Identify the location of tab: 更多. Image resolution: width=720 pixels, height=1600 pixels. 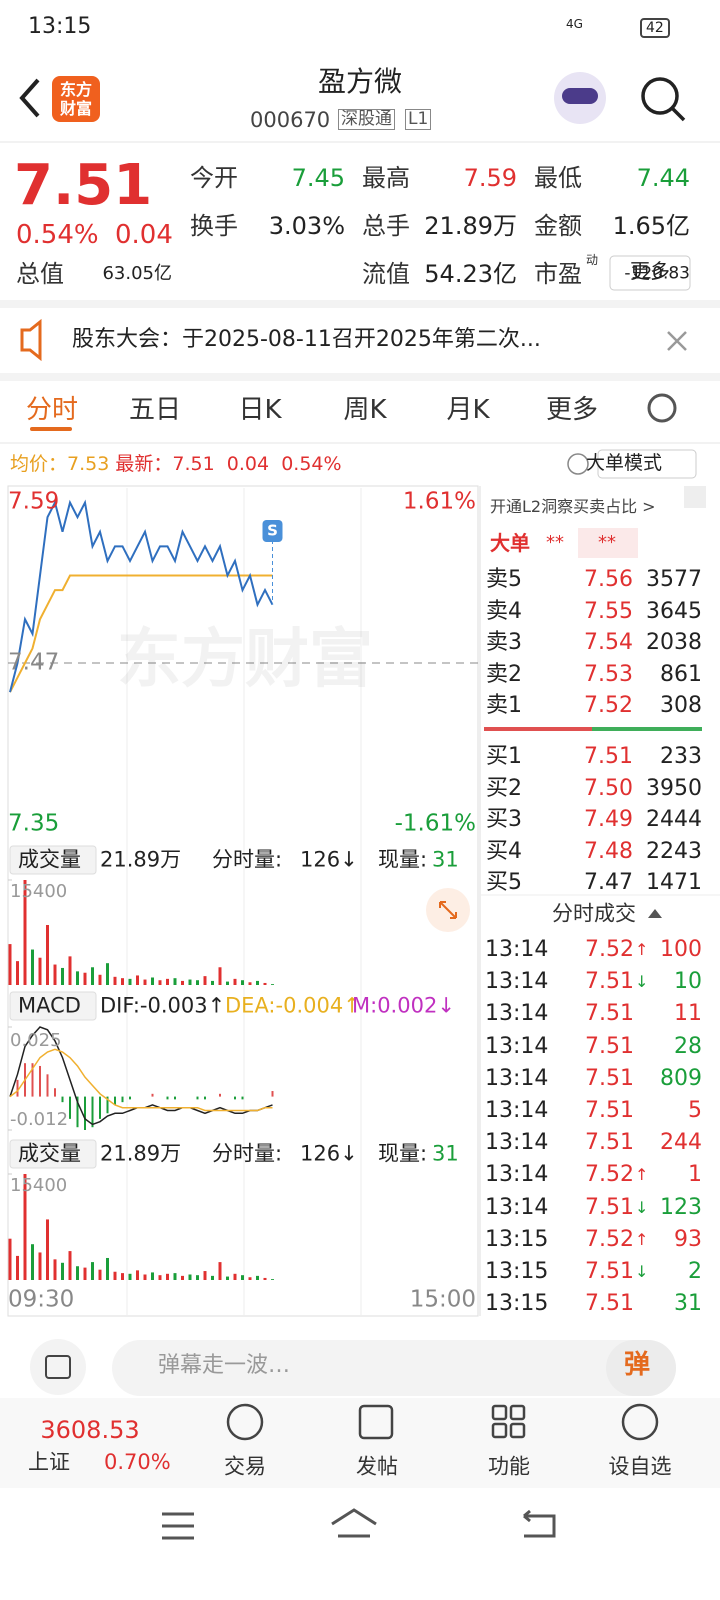
(572, 410).